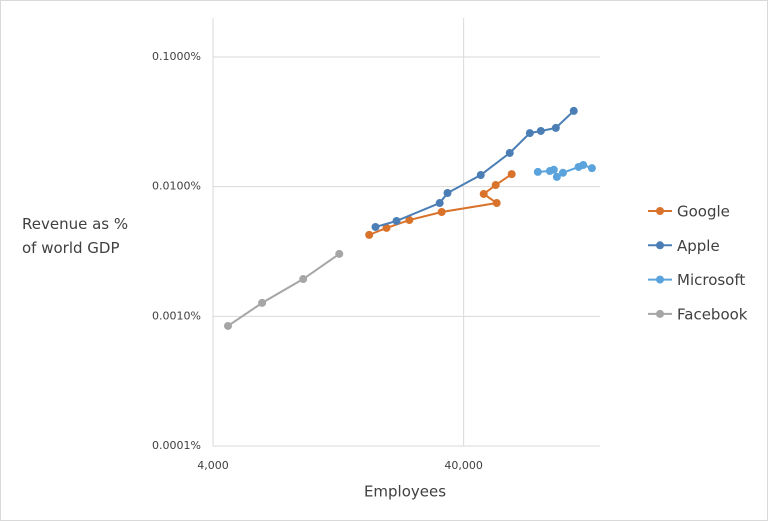 This screenshot has height=521, width=768. I want to click on x-axis-label: Employees, so click(405, 492).